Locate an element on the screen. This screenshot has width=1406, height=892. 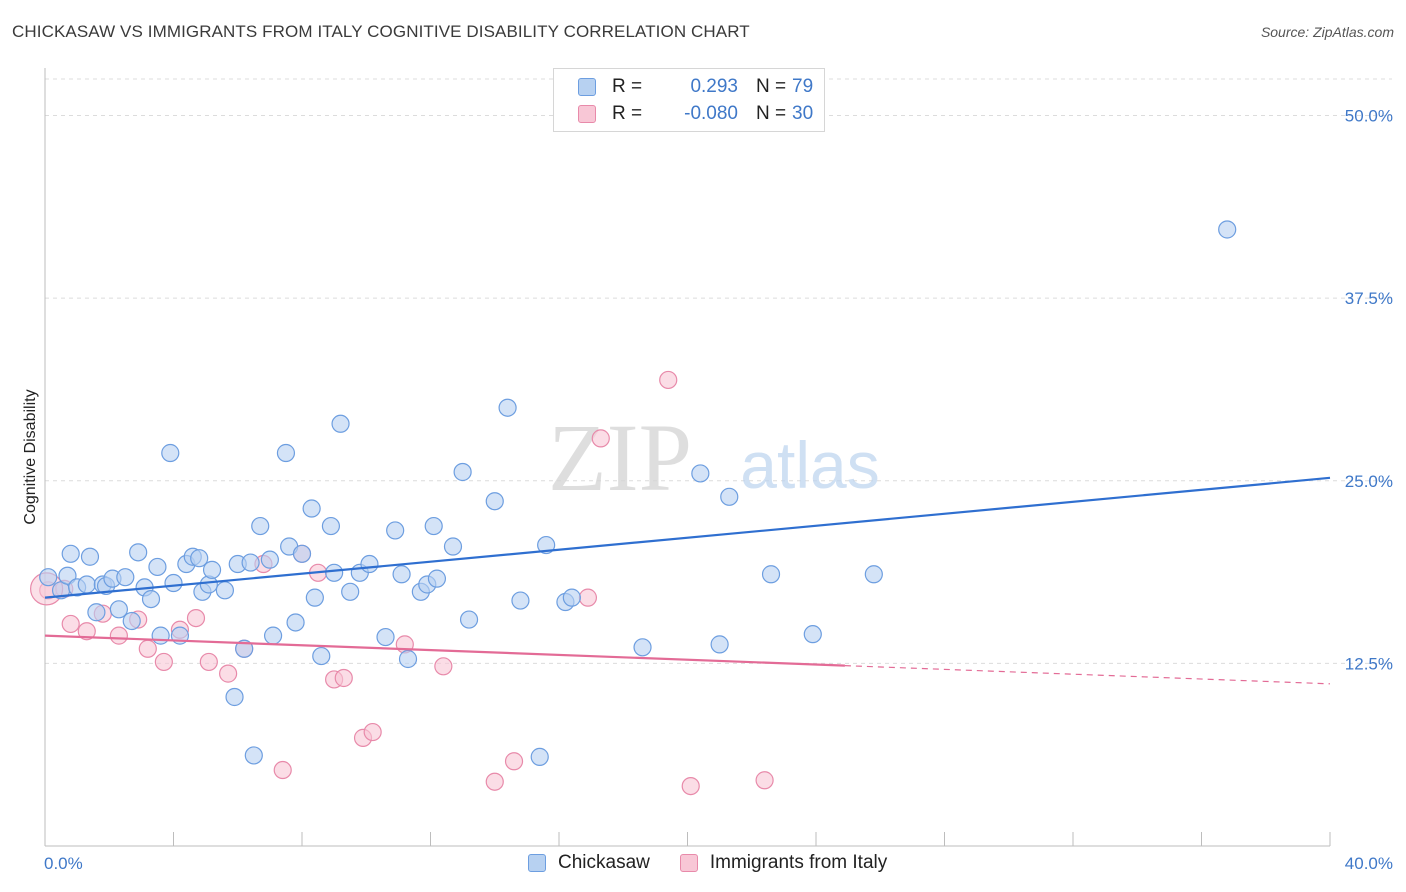
series-legend-label: Immigrants from Italy is located at coordinates (798, 862).